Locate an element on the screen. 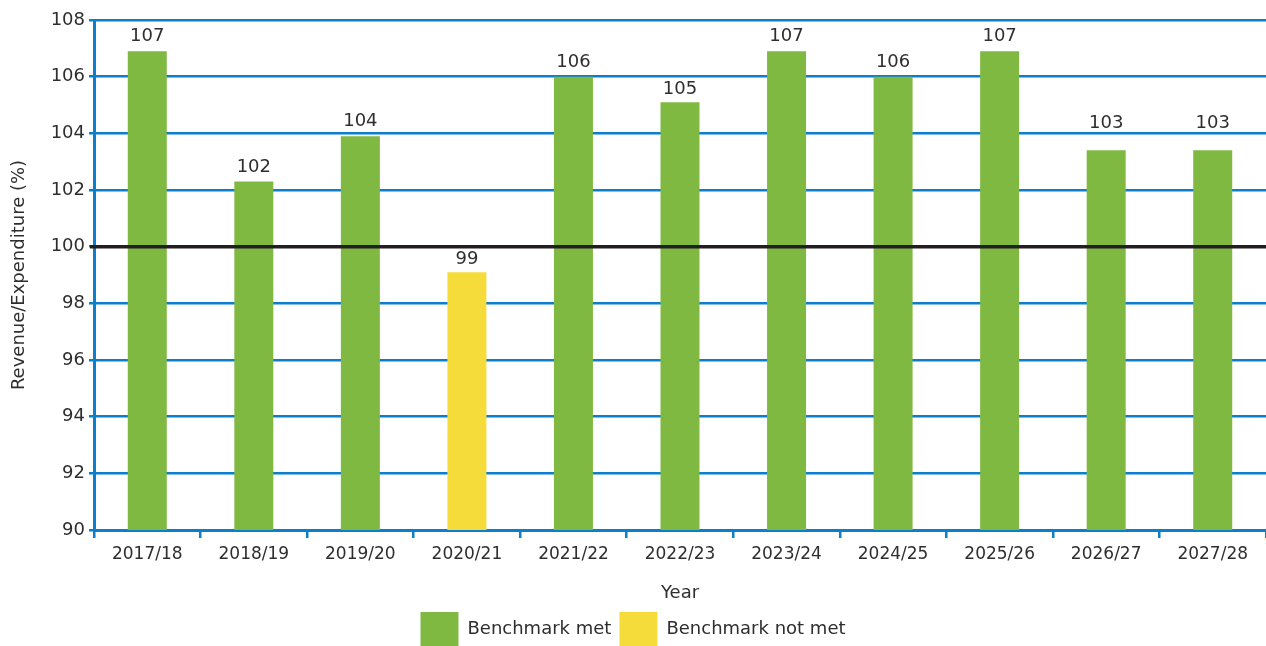  x-tick-label: 2022/23 is located at coordinates (680, 552).